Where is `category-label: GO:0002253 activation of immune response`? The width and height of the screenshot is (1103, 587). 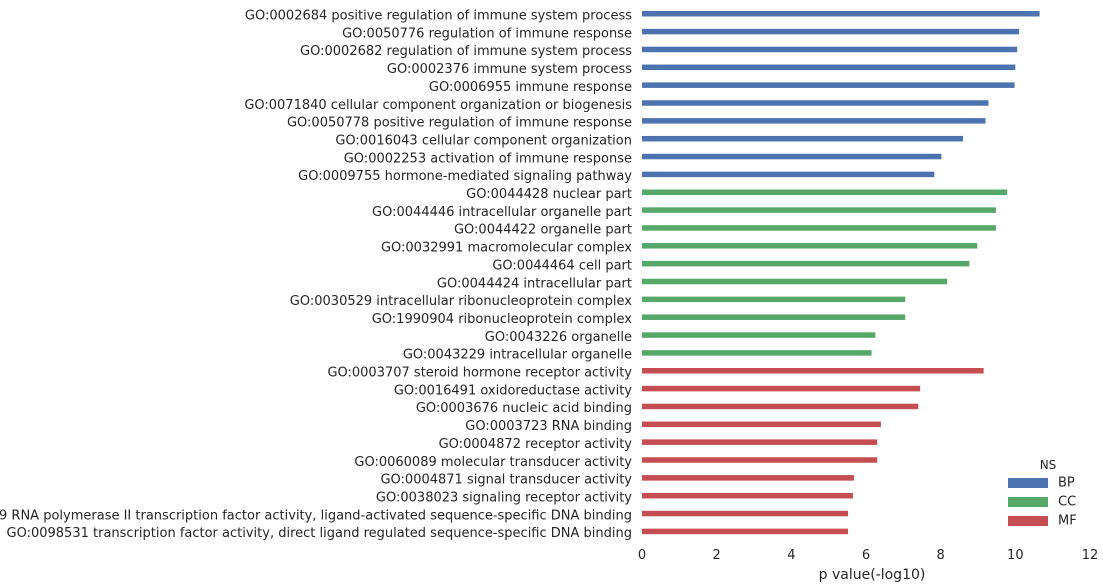 category-label: GO:0002253 activation of immune response is located at coordinates (488, 158).